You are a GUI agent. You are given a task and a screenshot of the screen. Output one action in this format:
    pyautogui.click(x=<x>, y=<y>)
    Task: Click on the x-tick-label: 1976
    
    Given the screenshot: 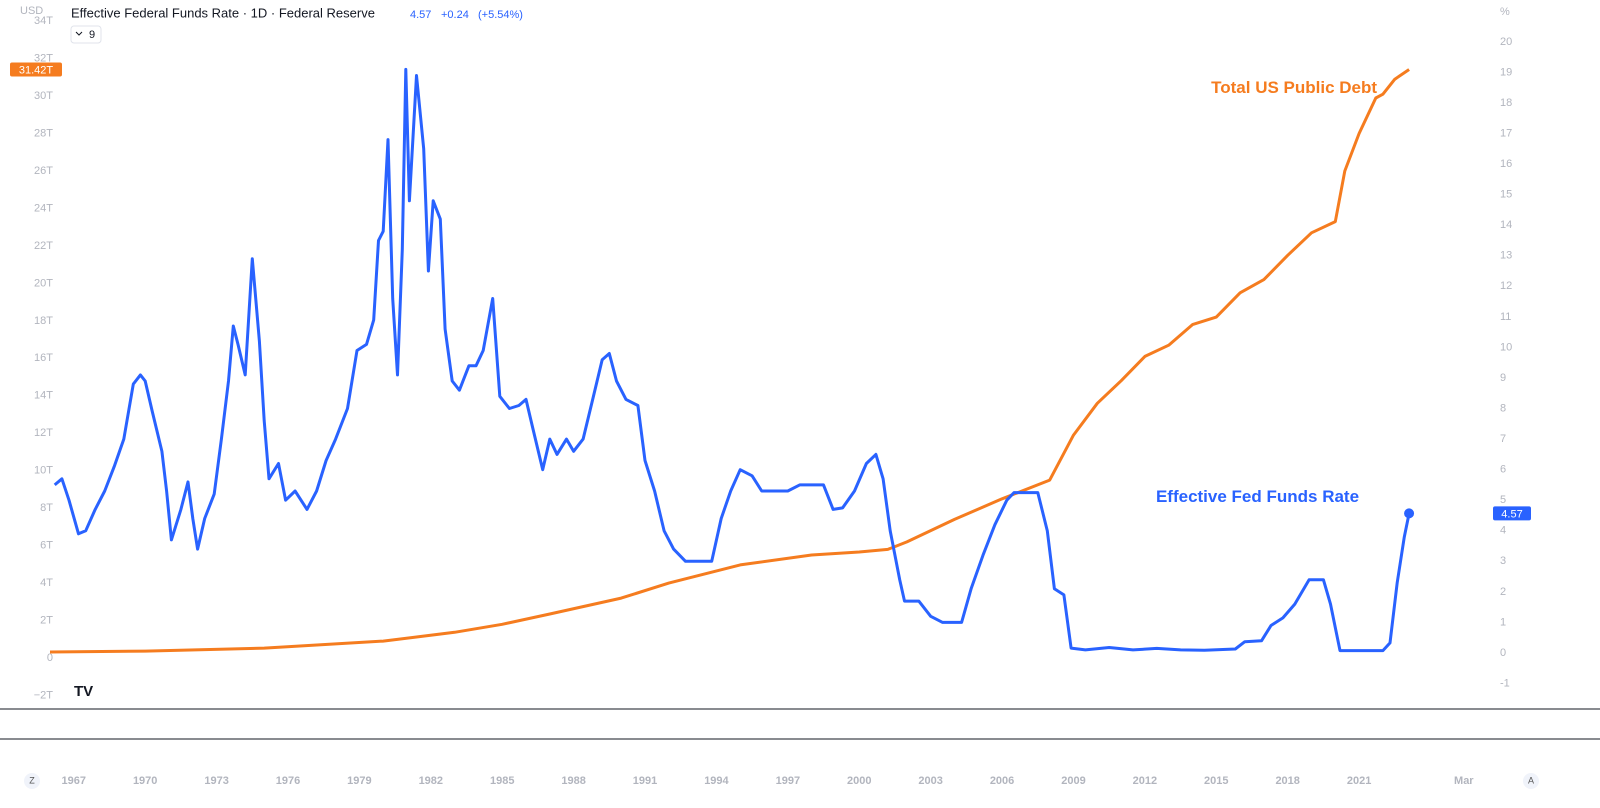 What is the action you would take?
    pyautogui.click(x=288, y=781)
    